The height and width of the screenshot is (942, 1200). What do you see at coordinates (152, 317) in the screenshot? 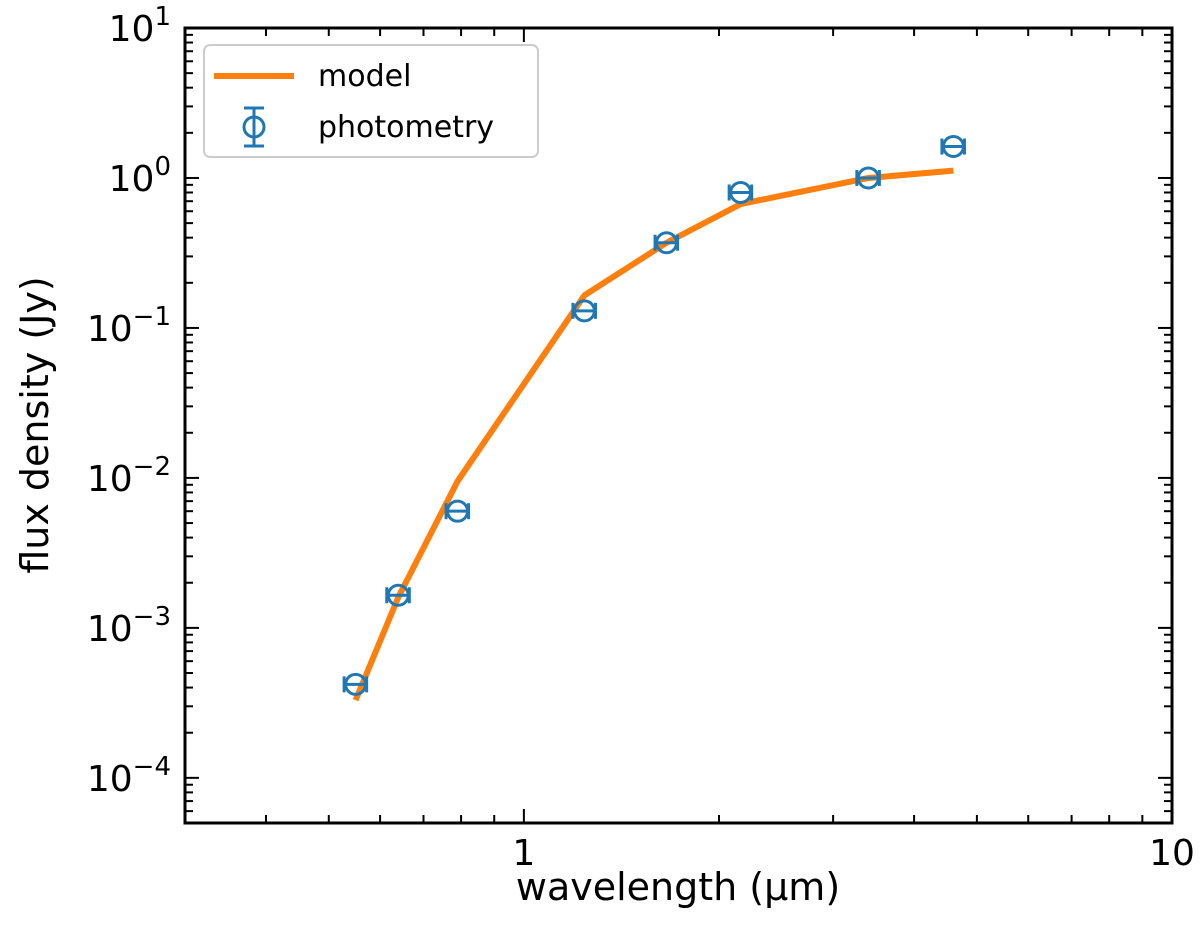
I see `y-tick-exponent: −1` at bounding box center [152, 317].